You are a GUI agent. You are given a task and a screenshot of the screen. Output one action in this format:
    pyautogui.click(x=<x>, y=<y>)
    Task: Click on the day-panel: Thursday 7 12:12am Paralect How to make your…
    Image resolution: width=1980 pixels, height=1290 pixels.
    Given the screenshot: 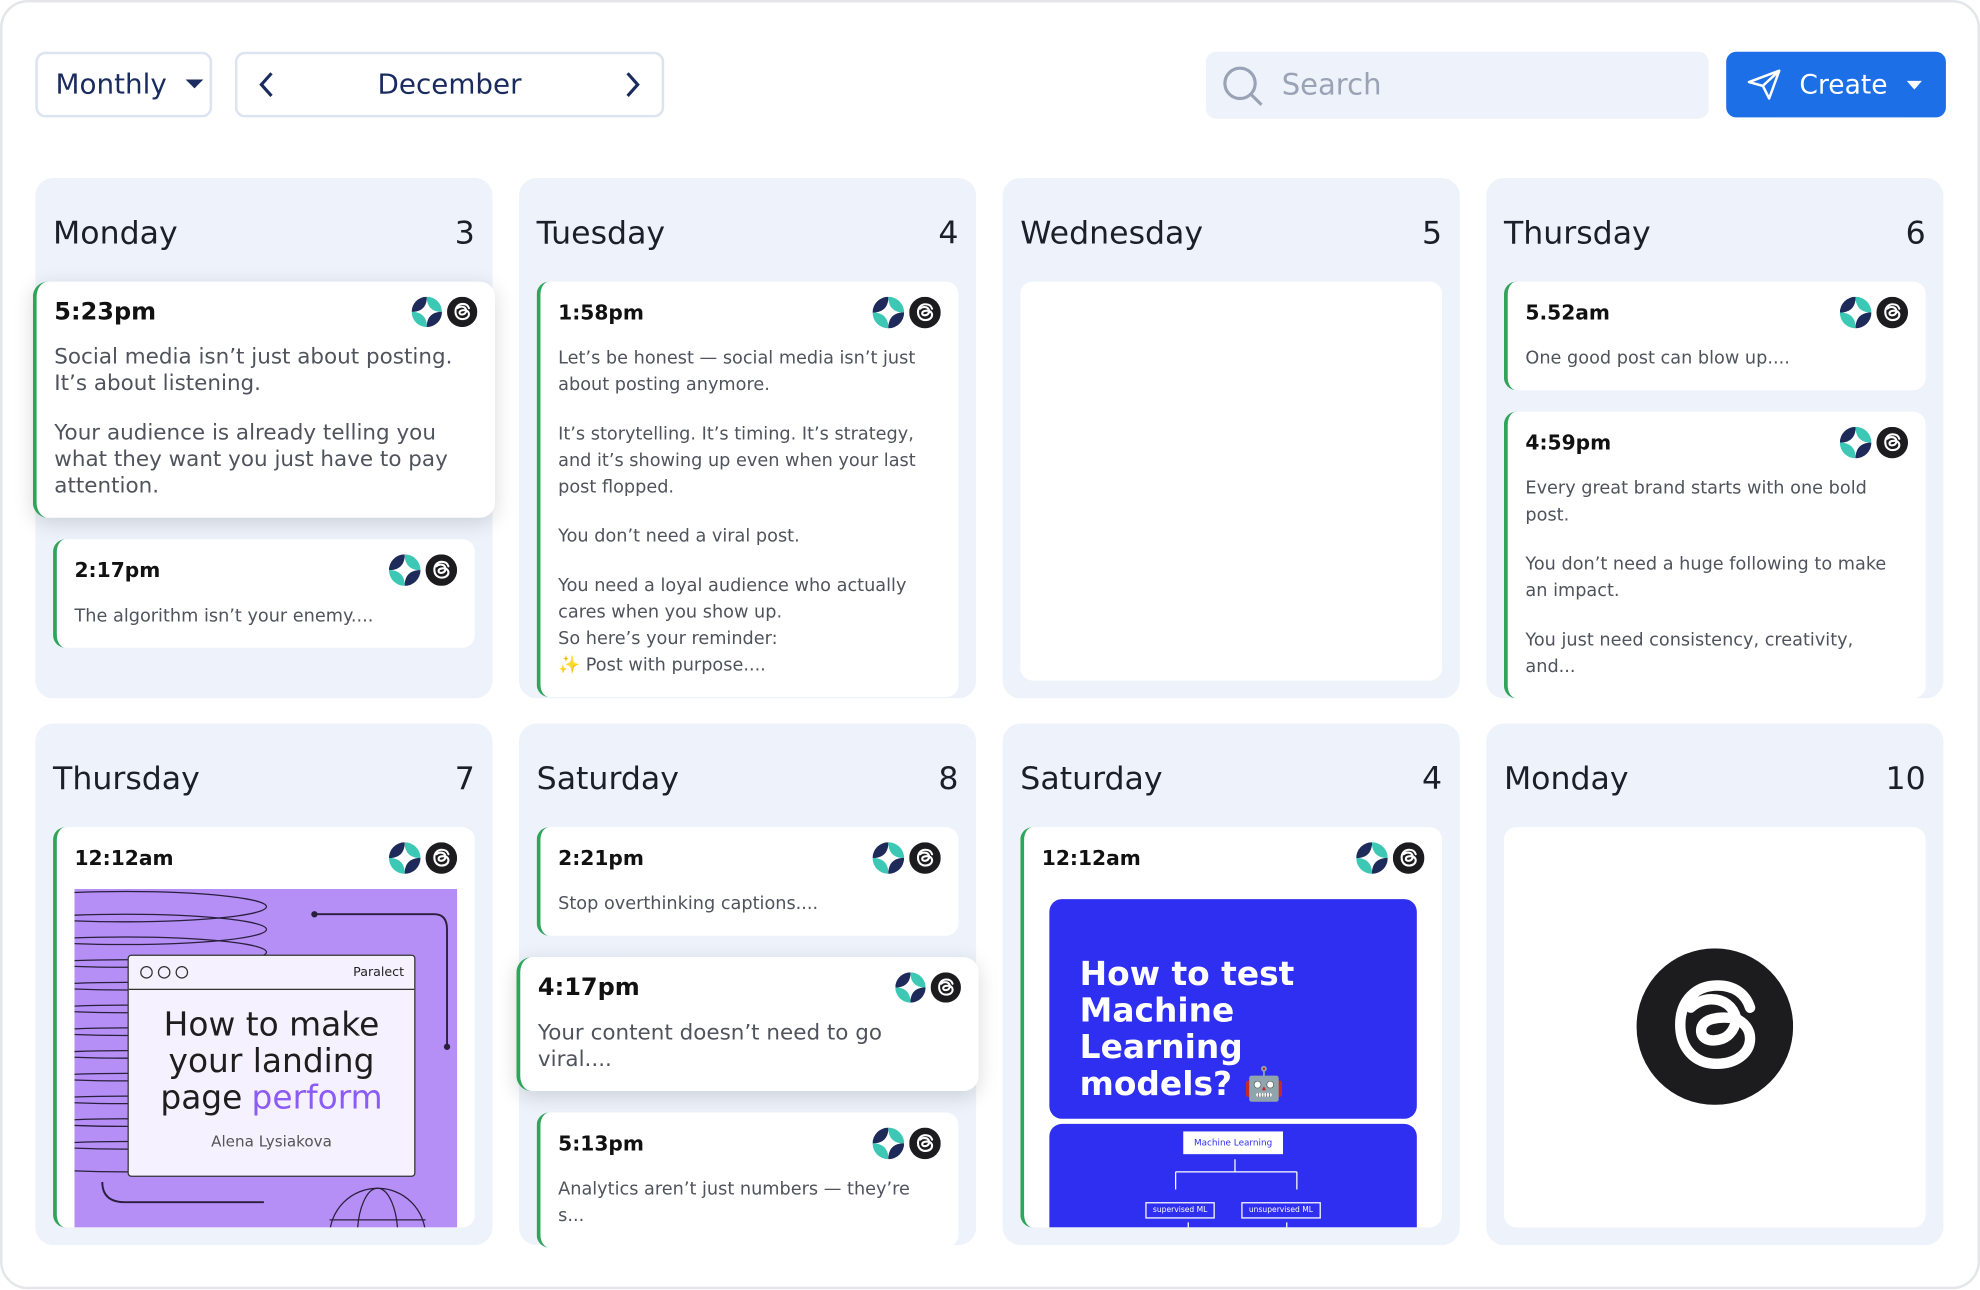 What is the action you would take?
    pyautogui.click(x=264, y=984)
    